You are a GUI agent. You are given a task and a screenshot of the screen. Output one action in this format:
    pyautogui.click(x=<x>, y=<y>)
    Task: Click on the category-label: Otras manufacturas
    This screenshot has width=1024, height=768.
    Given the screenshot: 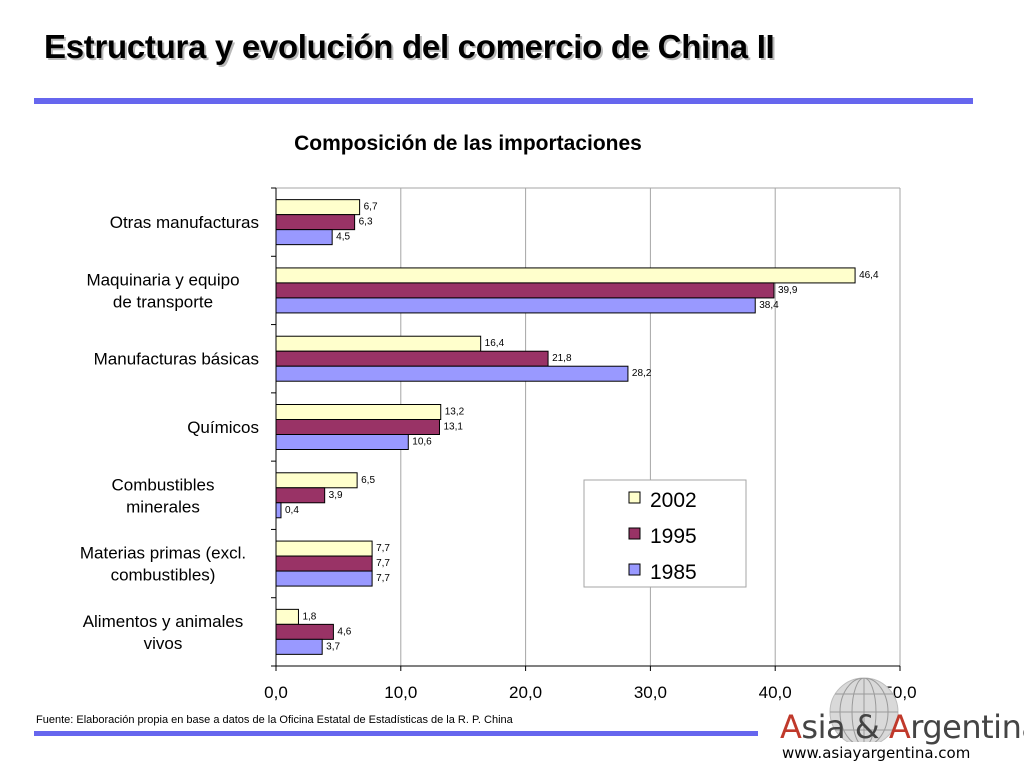 What is the action you would take?
    pyautogui.click(x=184, y=222)
    